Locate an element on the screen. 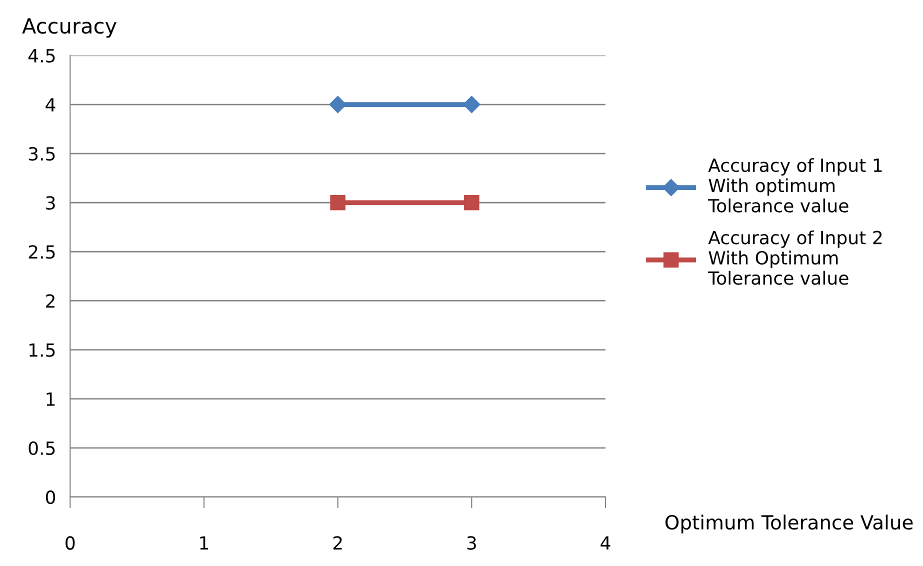 The height and width of the screenshot is (566, 923). y-tick-label: 1.5 is located at coordinates (42, 350).